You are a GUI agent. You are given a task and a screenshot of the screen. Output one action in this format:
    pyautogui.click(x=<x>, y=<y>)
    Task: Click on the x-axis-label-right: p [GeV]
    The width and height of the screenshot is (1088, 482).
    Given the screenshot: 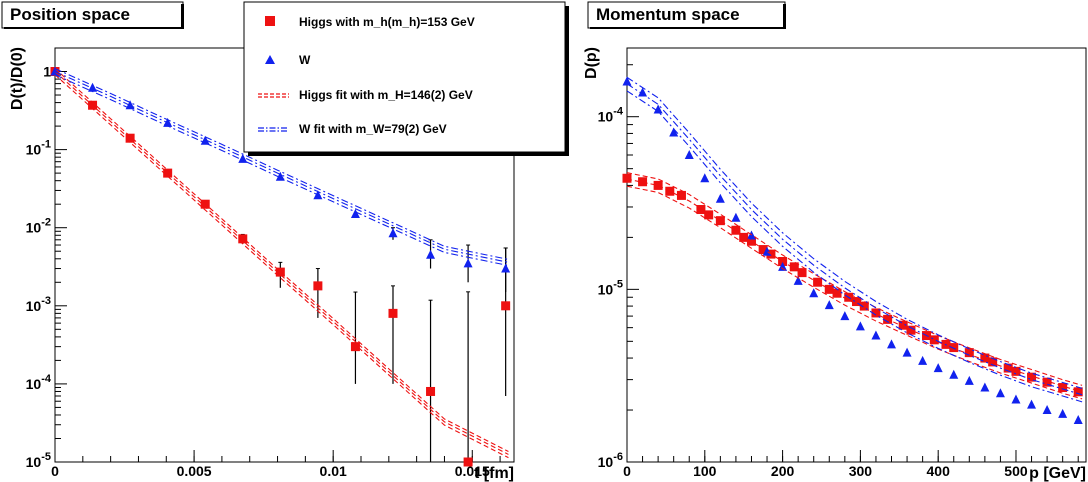 What is the action you would take?
    pyautogui.click(x=1057, y=473)
    